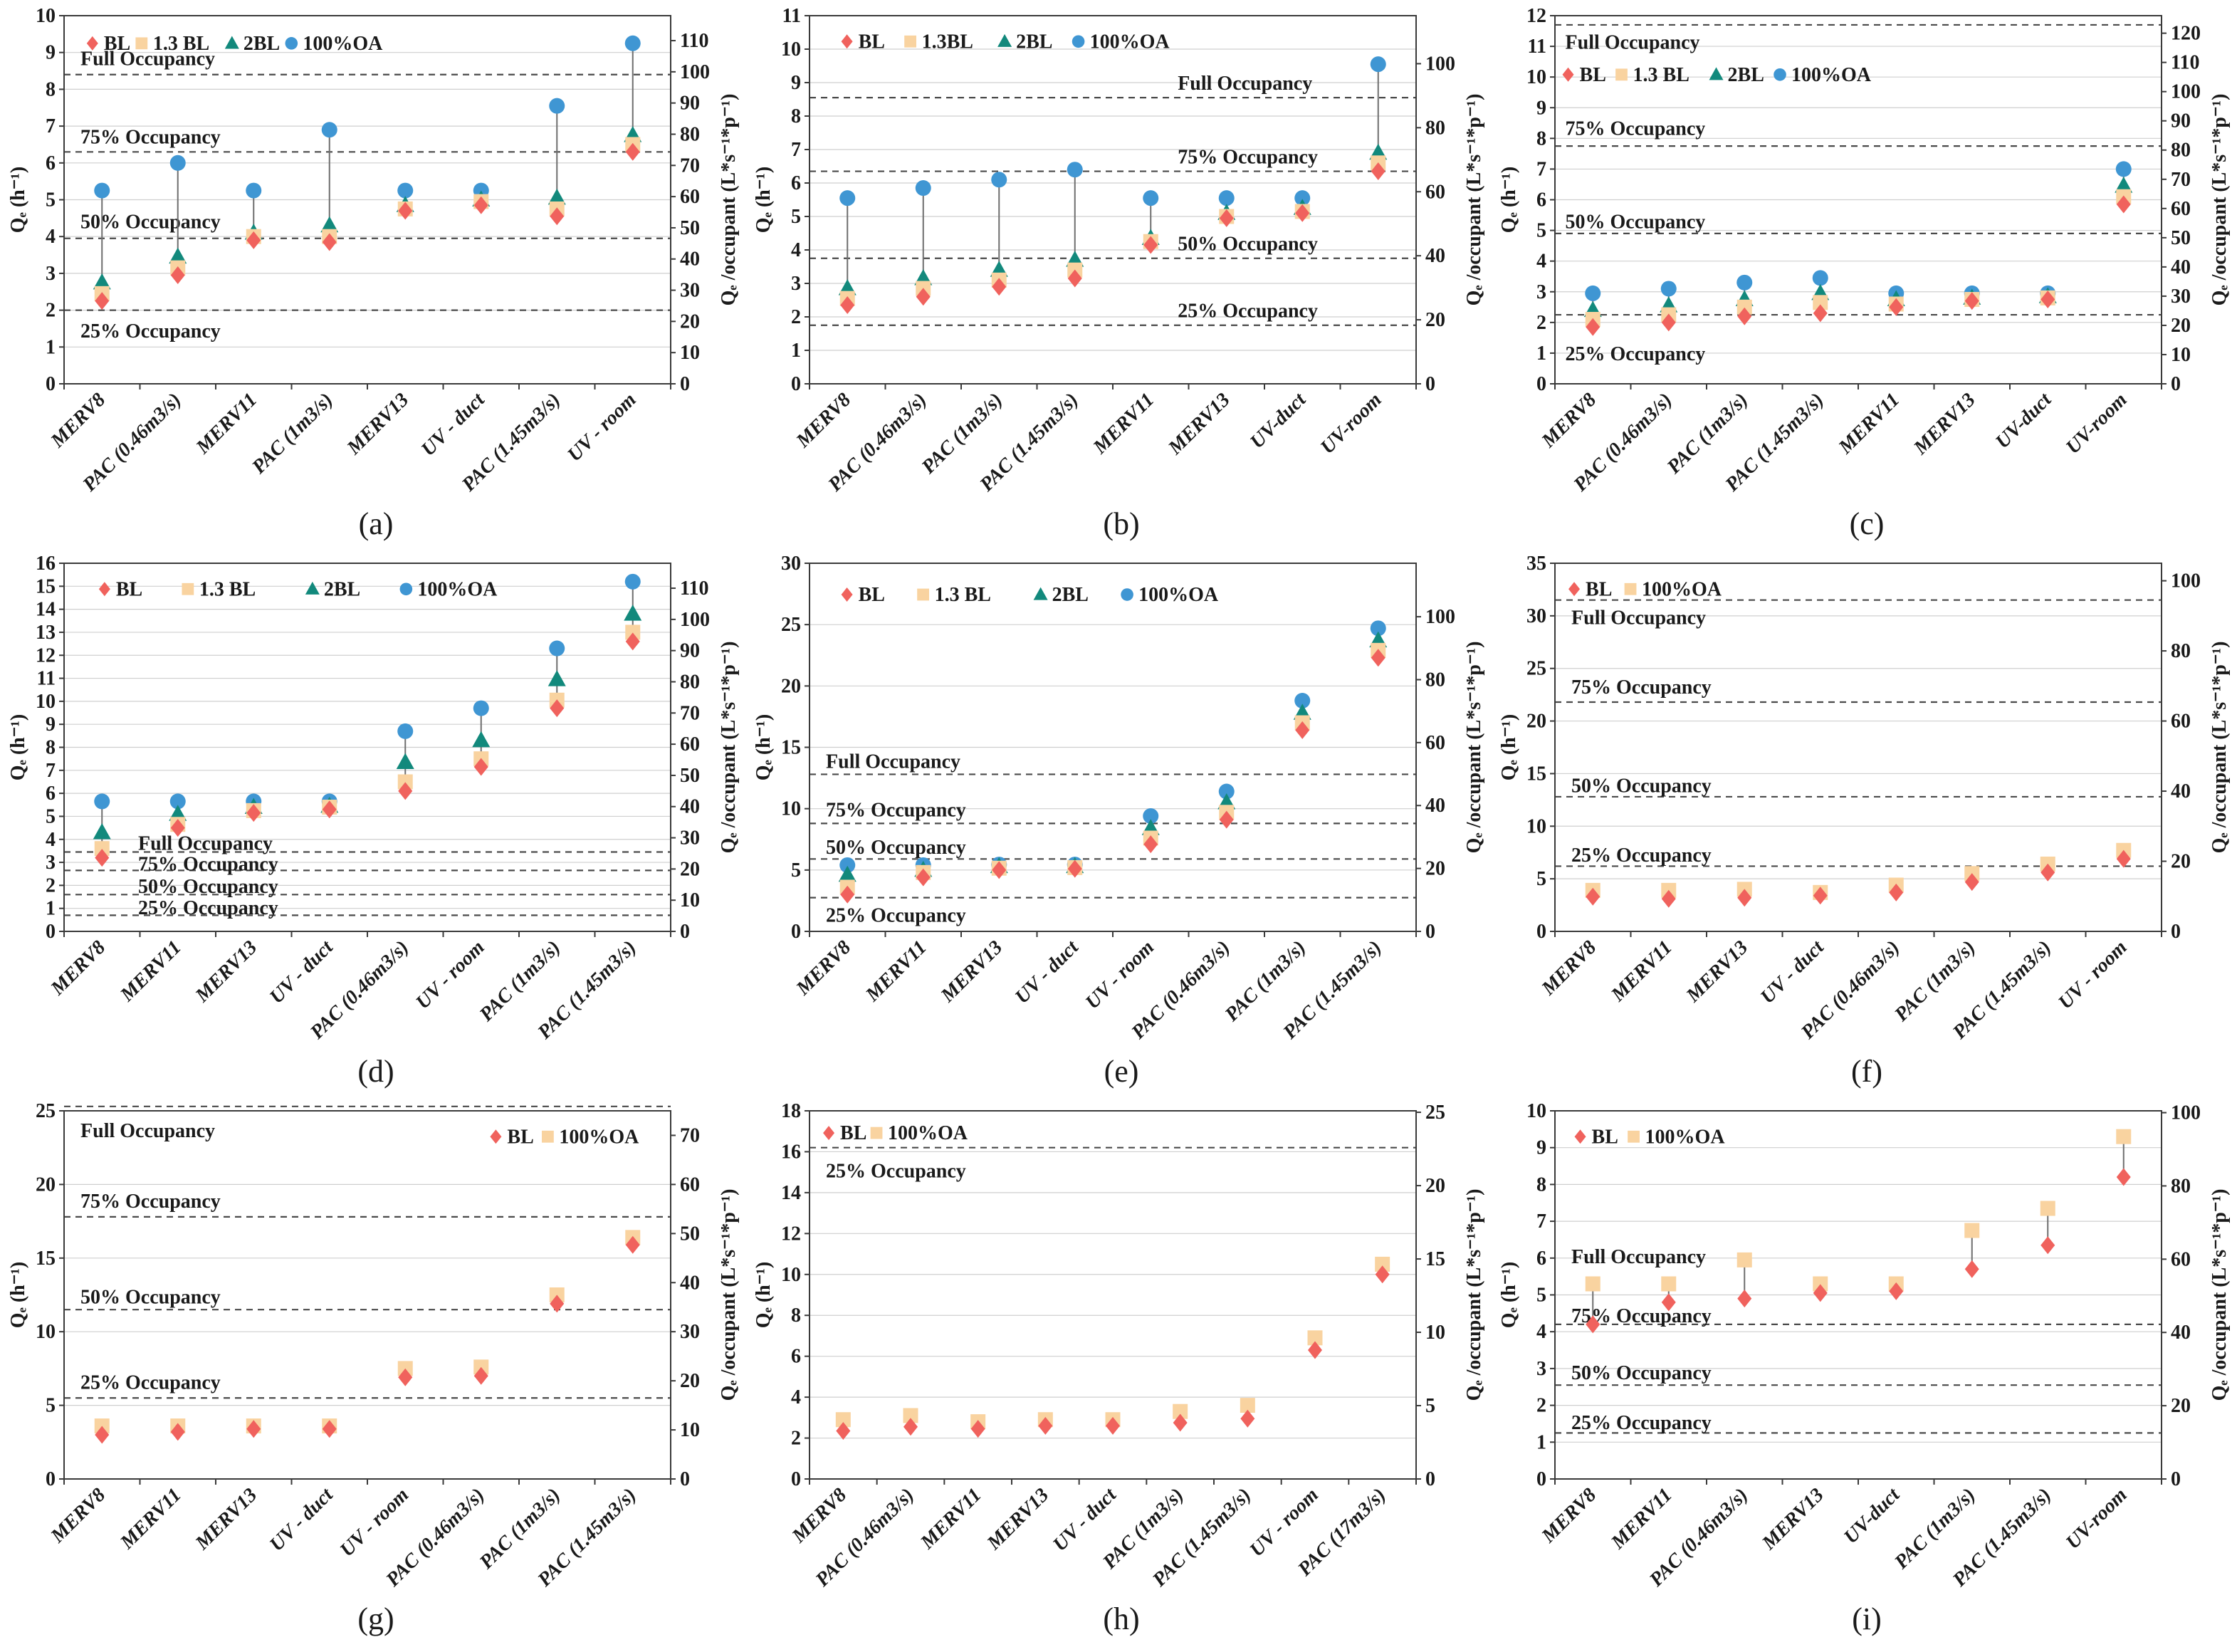 The image size is (2237, 1652). I want to click on left-tick-label: 12, so click(791, 1234).